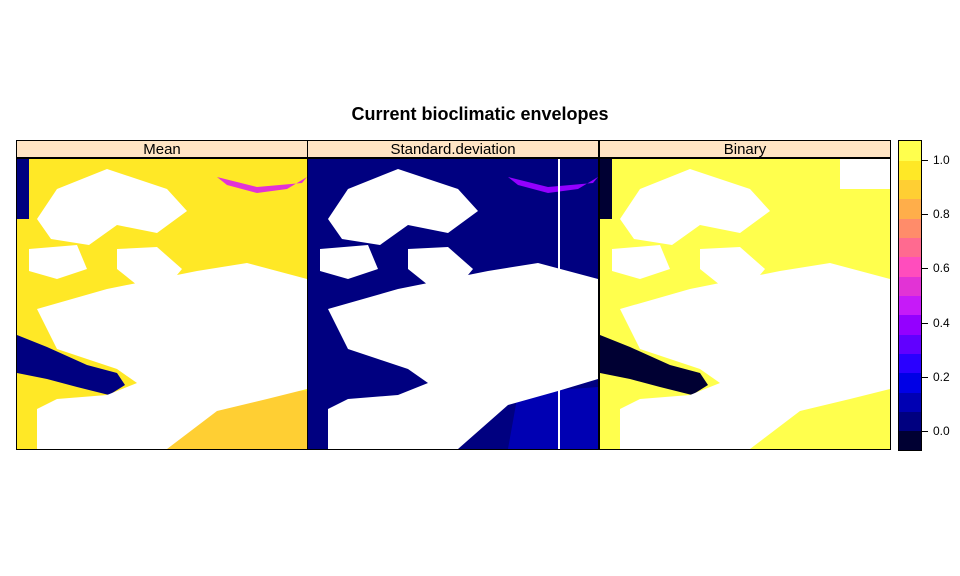 This screenshot has height=576, width=960. What do you see at coordinates (641, 262) in the screenshot?
I see `land-ireland-binary` at bounding box center [641, 262].